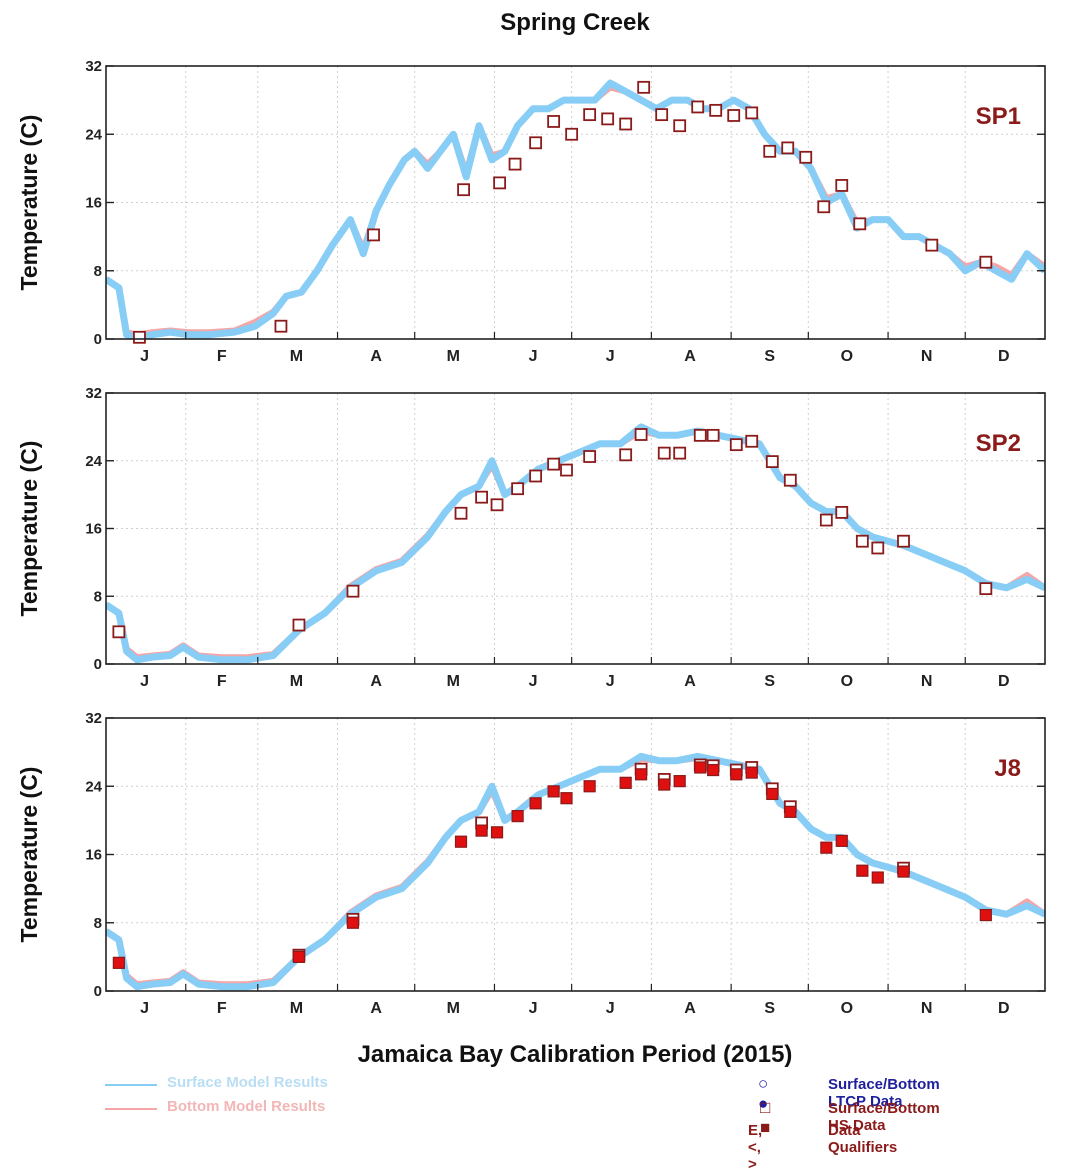  I want to click on x-axis-label: Jamaica Bay Calibration Period (2015), so click(575, 1054).